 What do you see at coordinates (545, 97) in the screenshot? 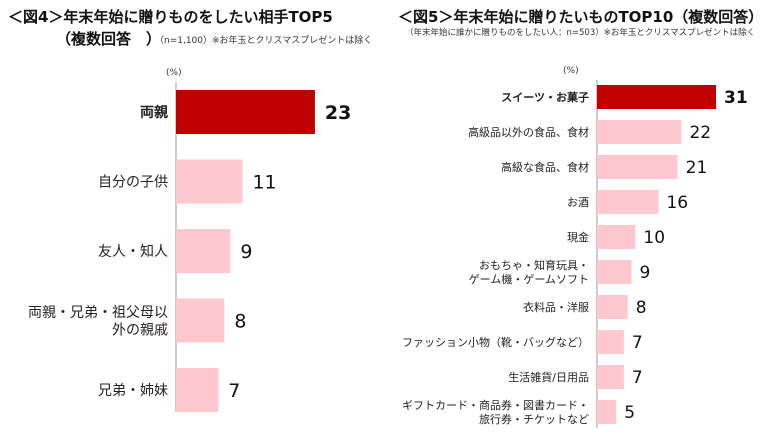
I see `chart5-category-label: スイーツ・お菓子` at bounding box center [545, 97].